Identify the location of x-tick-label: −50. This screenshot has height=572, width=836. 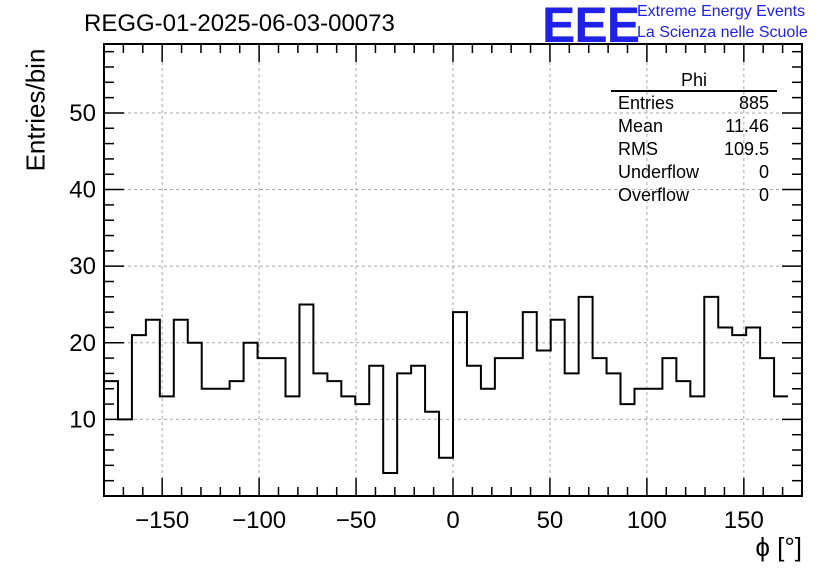
(356, 520).